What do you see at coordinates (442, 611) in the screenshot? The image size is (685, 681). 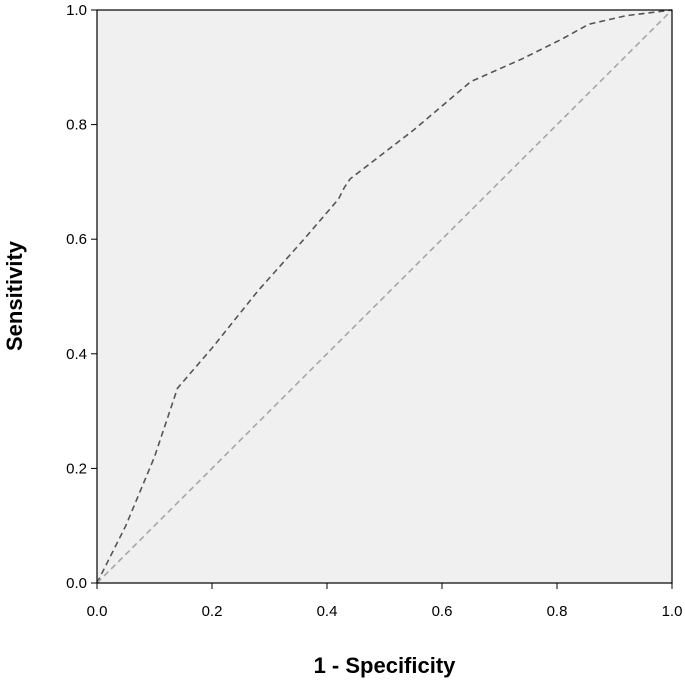 I see `x-tick-label: 0.6` at bounding box center [442, 611].